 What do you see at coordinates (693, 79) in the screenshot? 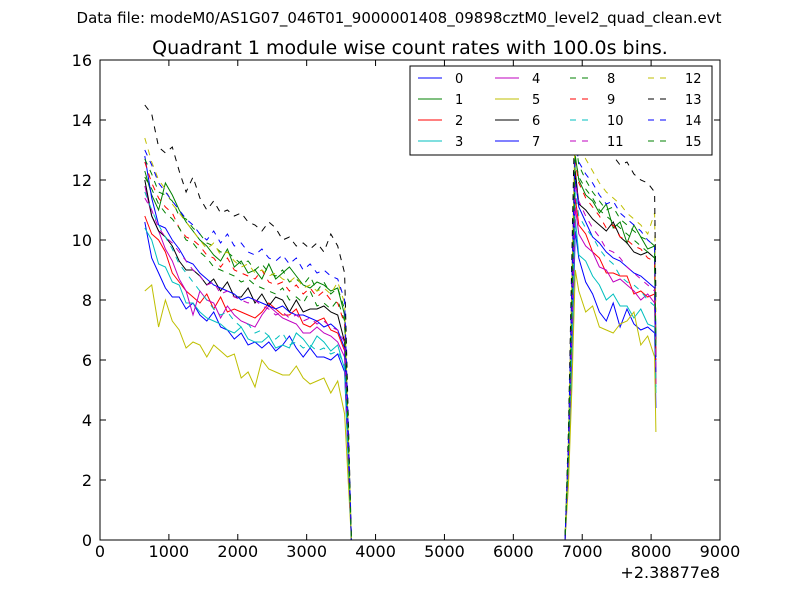
I see `legend-label-12: 12` at bounding box center [693, 79].